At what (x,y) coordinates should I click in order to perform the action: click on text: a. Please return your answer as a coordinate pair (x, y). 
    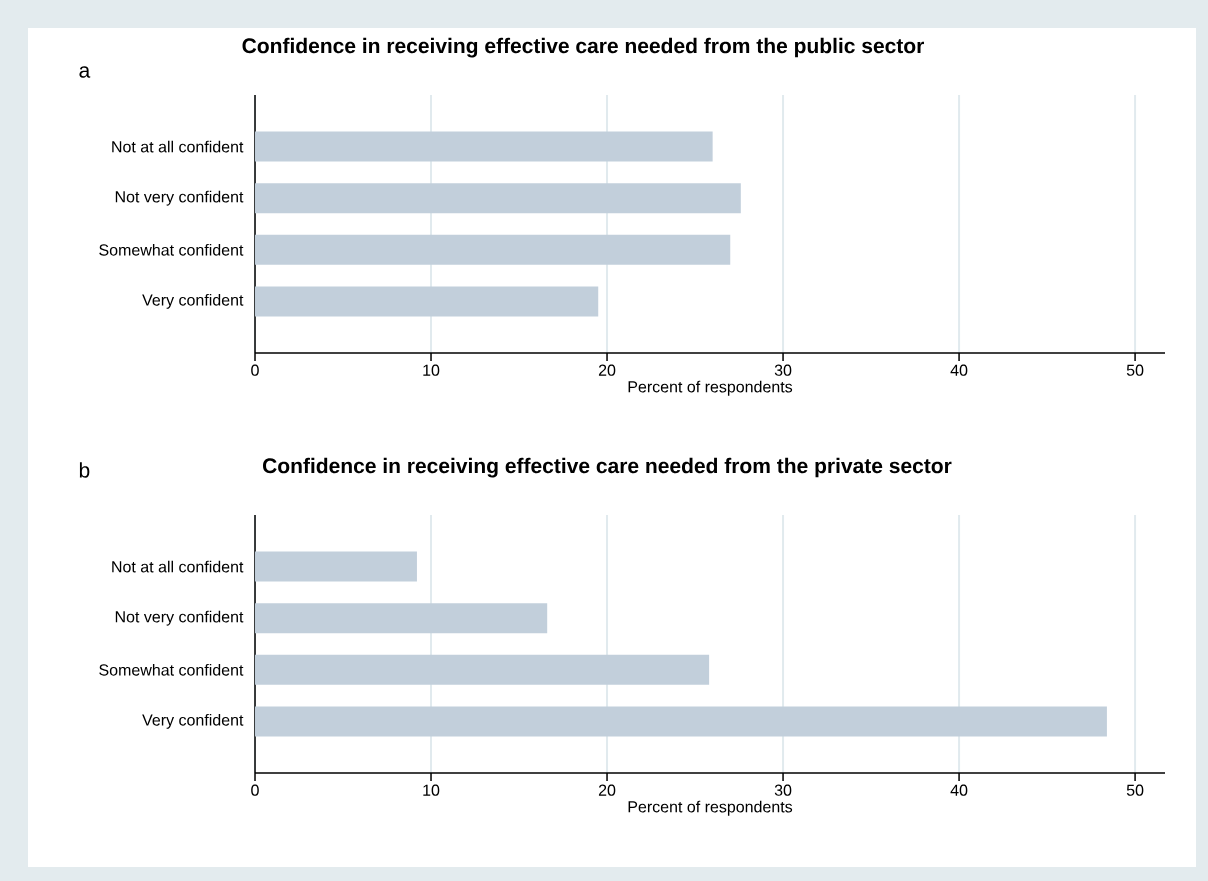
    Looking at the image, I should click on (85, 72).